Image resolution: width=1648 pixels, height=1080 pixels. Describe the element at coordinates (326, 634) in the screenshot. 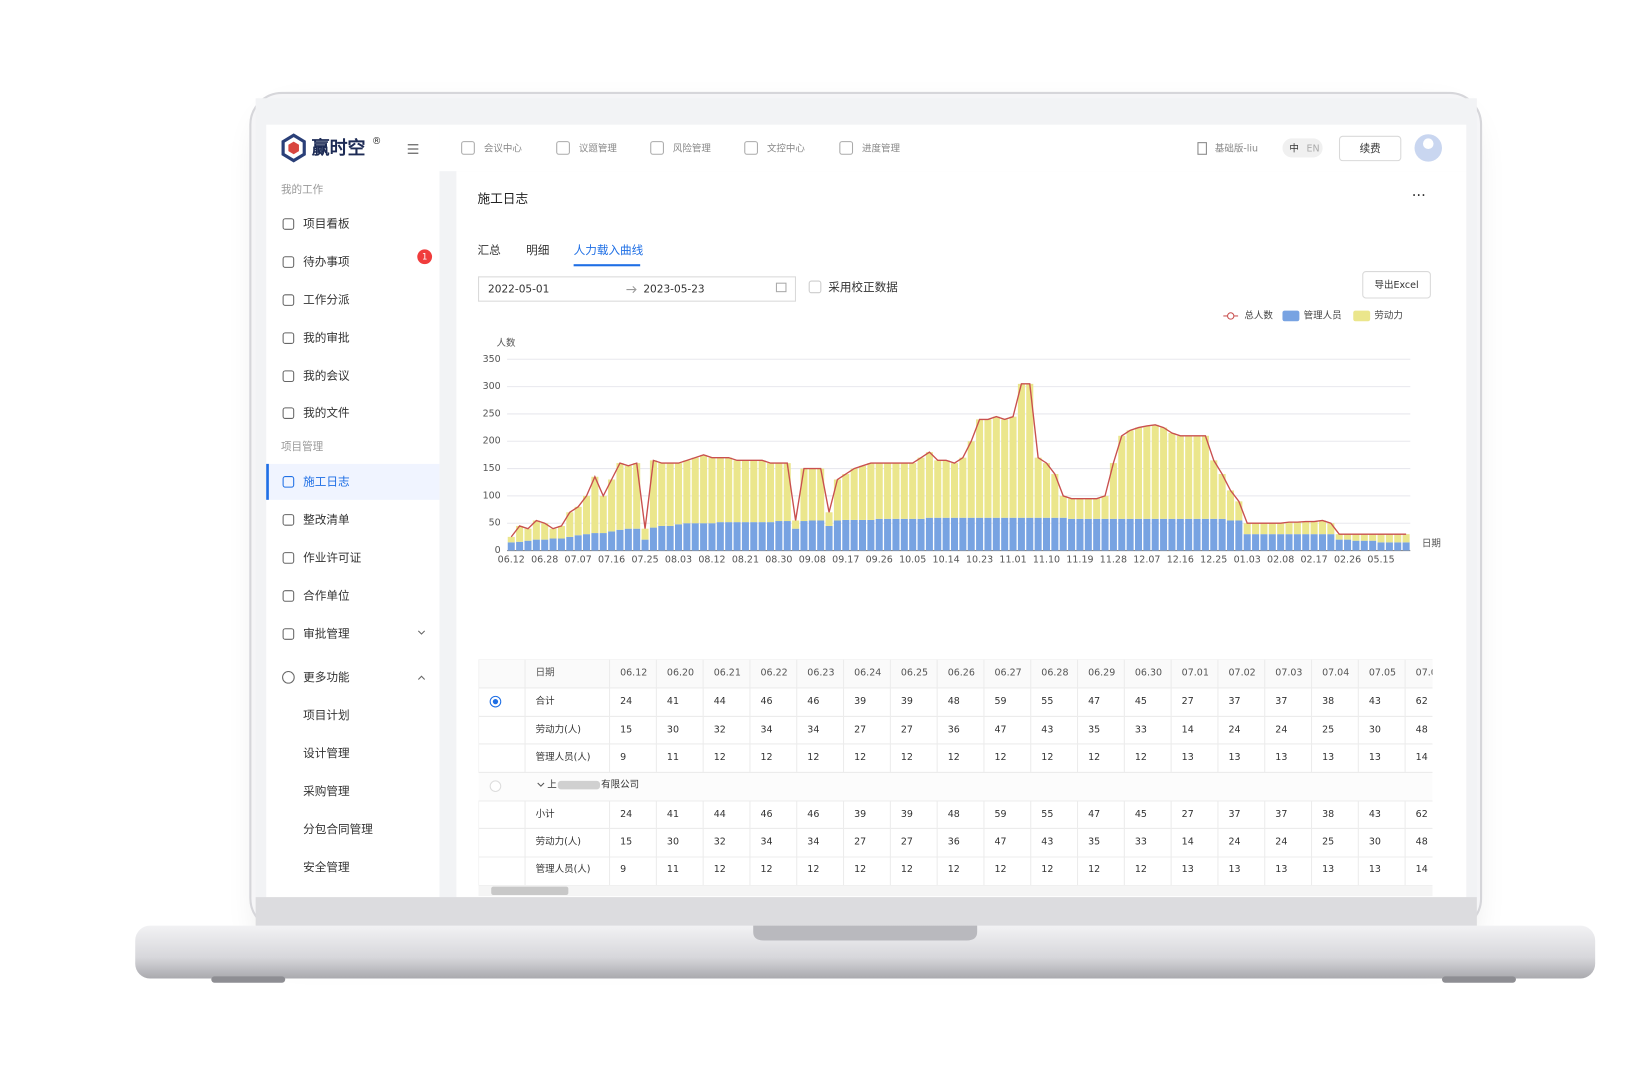

I see `menu-item: 审批管理` at that location.